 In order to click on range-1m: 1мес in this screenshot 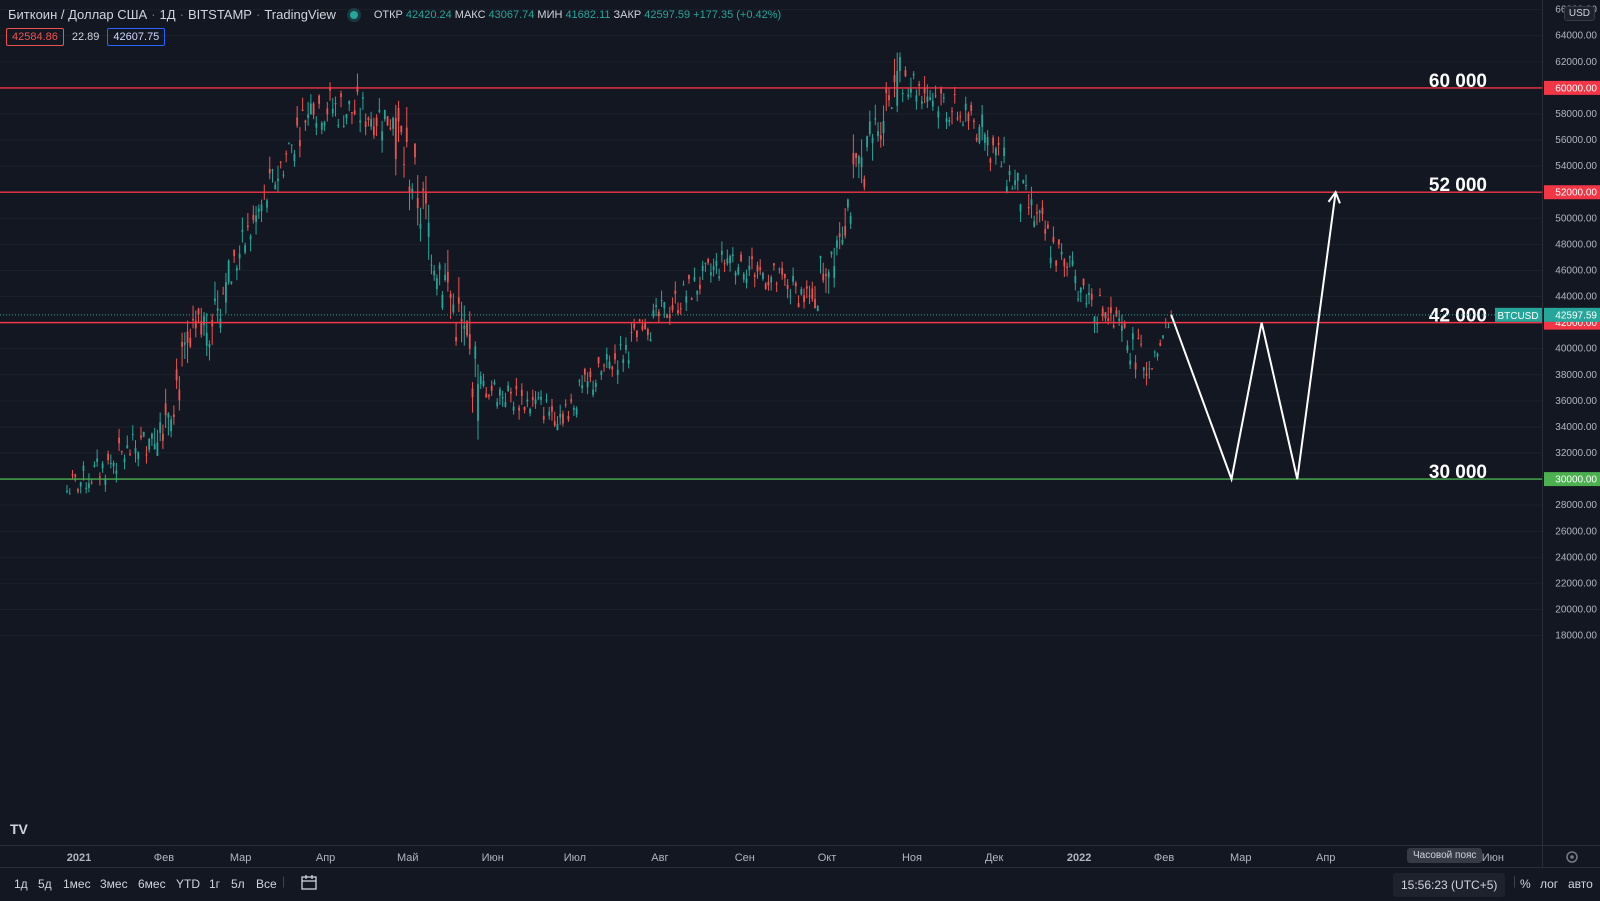, I will do `click(77, 884)`.